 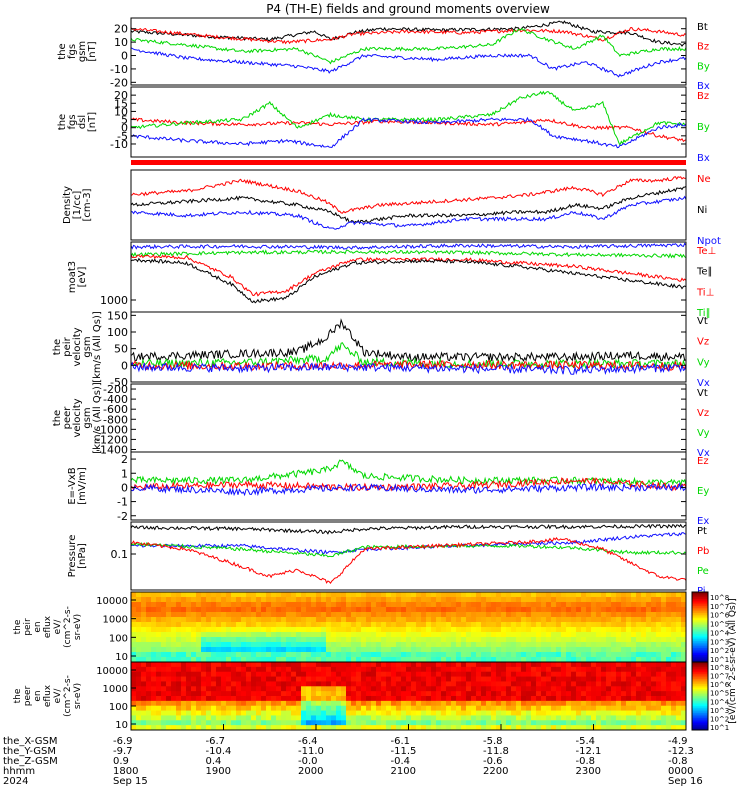 What do you see at coordinates (703, 313) in the screenshot?
I see `legend-label: Ti∥` at bounding box center [703, 313].